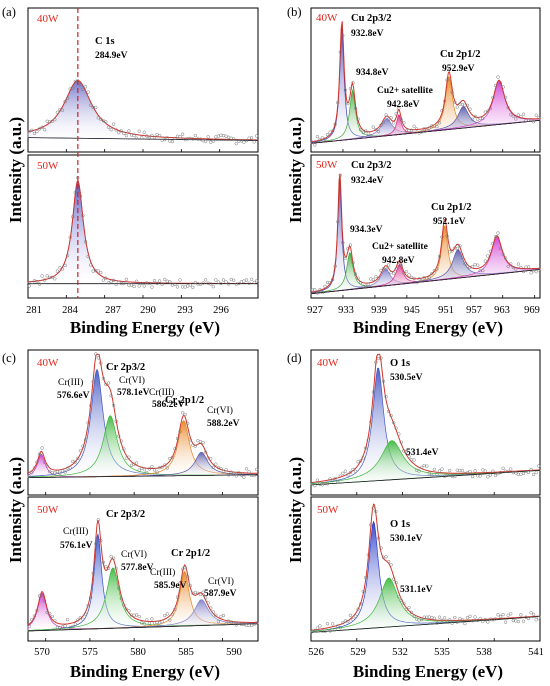 This screenshot has height=686, width=550. Describe the element at coordinates (185, 310) in the screenshot. I see `panel-a-xtick: 293` at that location.